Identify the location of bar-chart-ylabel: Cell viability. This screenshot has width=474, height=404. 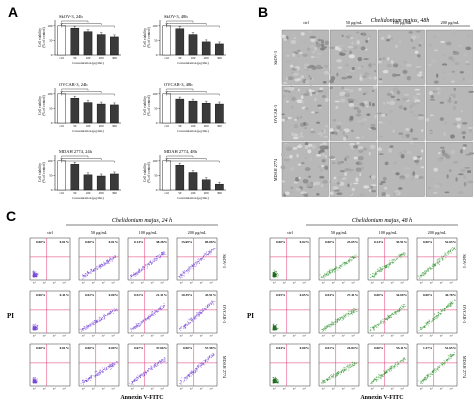
(145, 105).